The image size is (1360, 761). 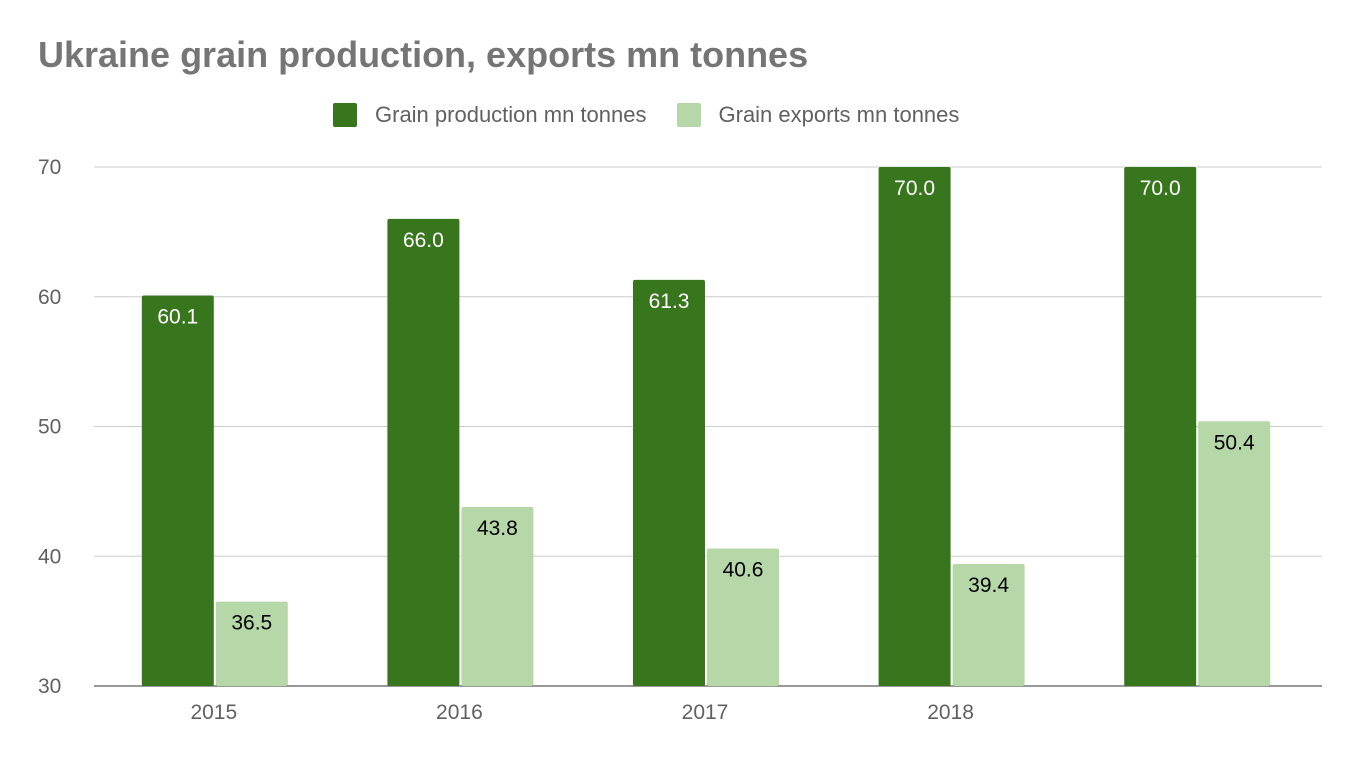 What do you see at coordinates (49, 297) in the screenshot?
I see `y-tick-label: 60` at bounding box center [49, 297].